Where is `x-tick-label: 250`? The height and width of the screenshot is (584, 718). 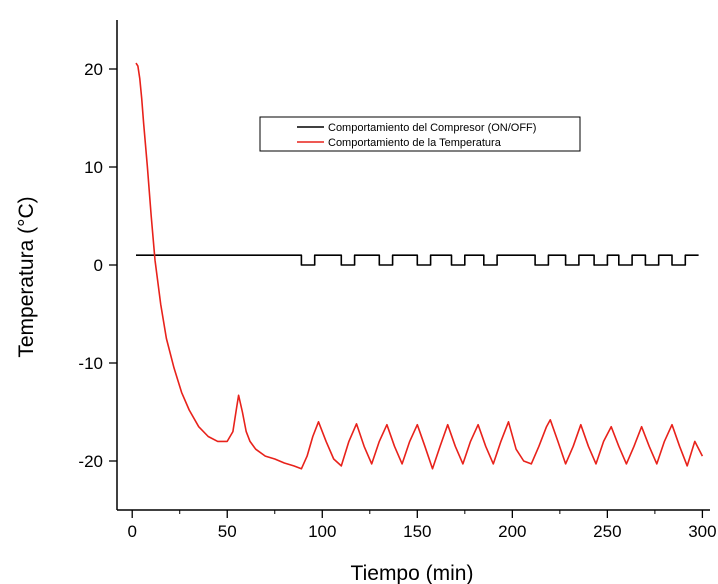
x-tick-label: 250 is located at coordinates (607, 531).